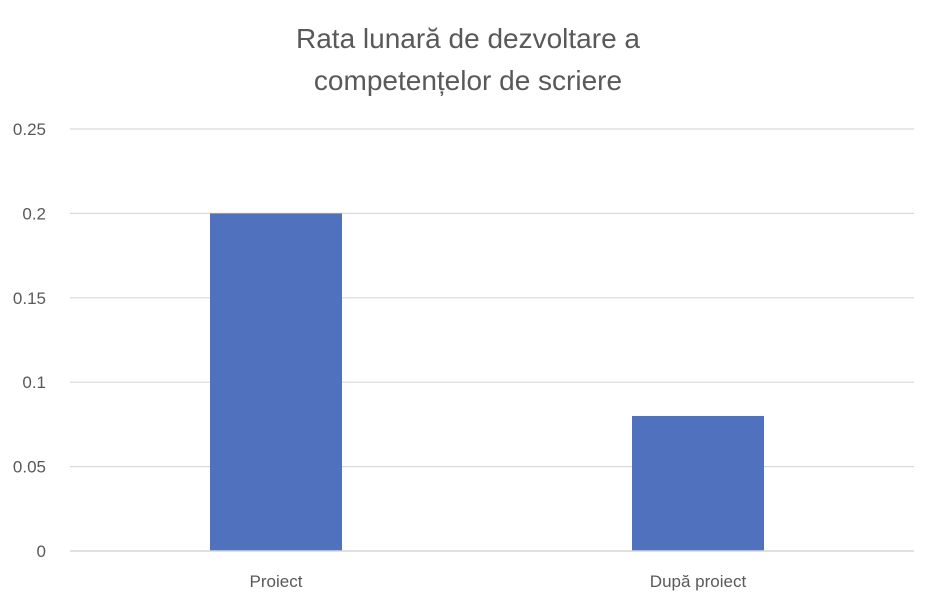 The height and width of the screenshot is (604, 936). I want to click on y-tick-label: 0.15, so click(29, 298).